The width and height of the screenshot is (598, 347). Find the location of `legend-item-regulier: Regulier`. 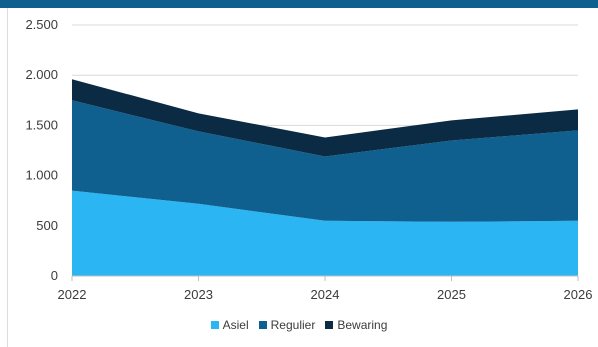

legend-item-regulier: Regulier is located at coordinates (287, 325).